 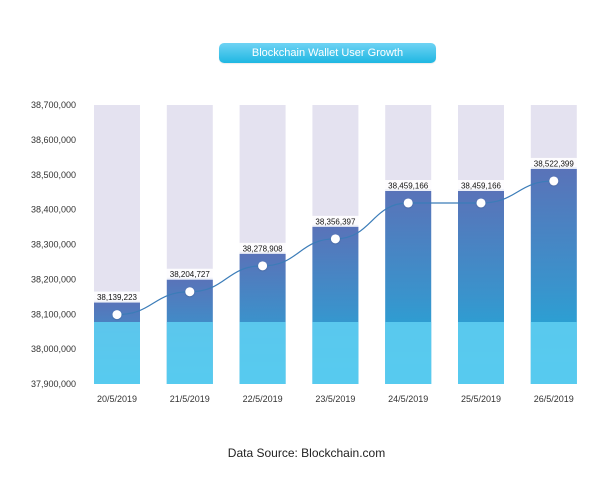 I want to click on chart-title: Blockchain Wallet User Growth, so click(x=327, y=53).